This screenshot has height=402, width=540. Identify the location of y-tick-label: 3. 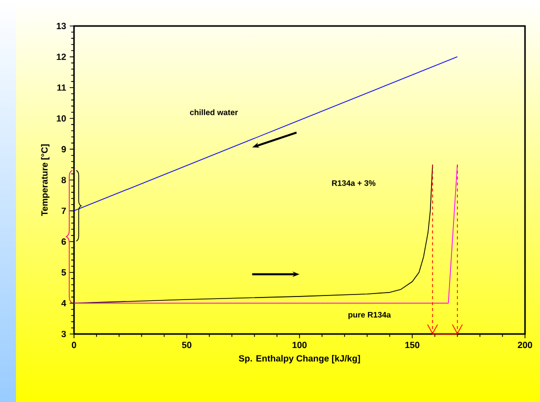
(63, 334).